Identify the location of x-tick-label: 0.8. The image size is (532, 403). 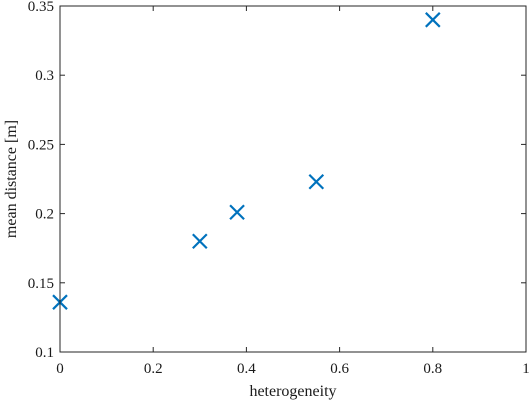
(432, 369).